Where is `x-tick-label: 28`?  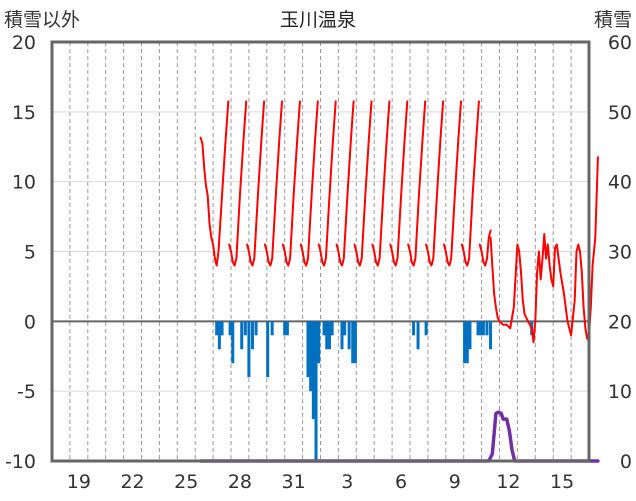 x-tick-label: 28 is located at coordinates (240, 482).